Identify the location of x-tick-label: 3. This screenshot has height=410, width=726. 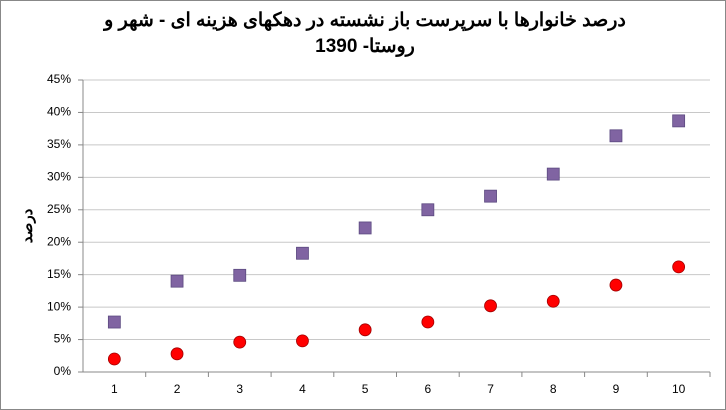
(239, 389).